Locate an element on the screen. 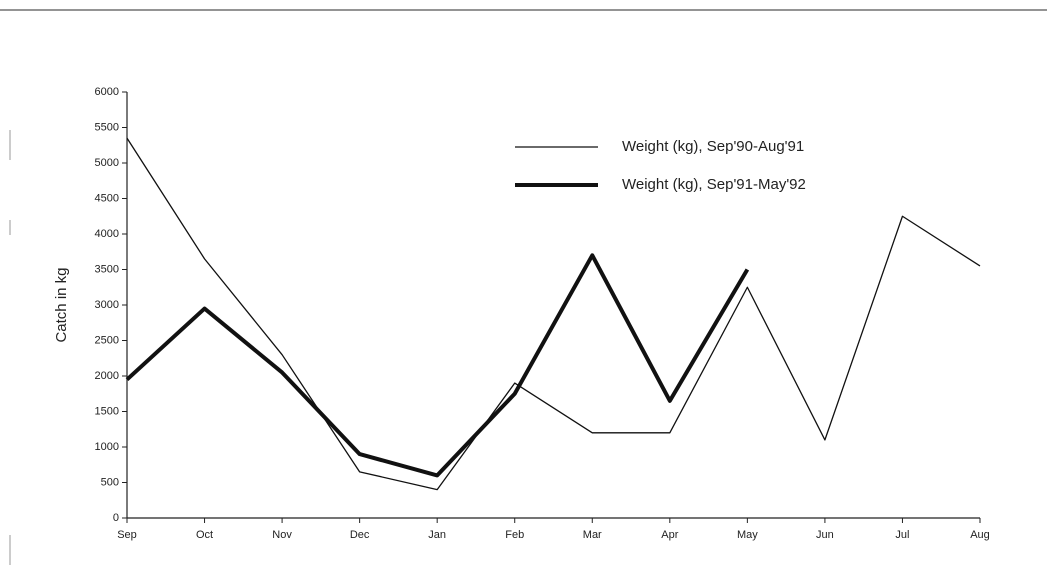  x-tick-label: Oct is located at coordinates (204, 535).